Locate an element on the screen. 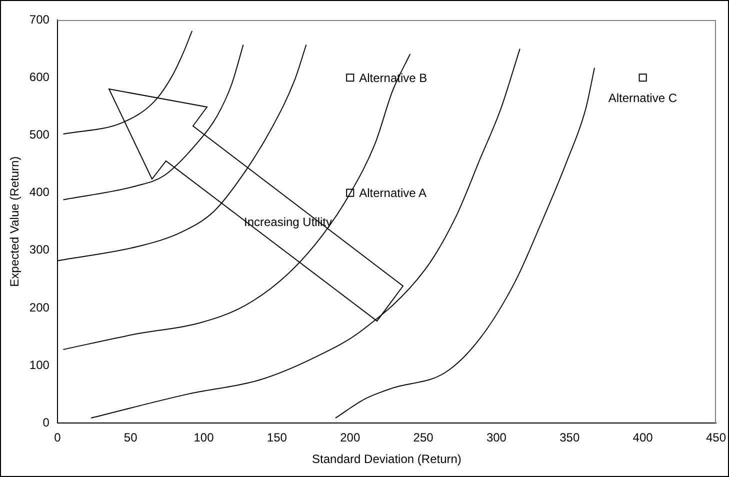  x-tick-label: 150 is located at coordinates (277, 437).